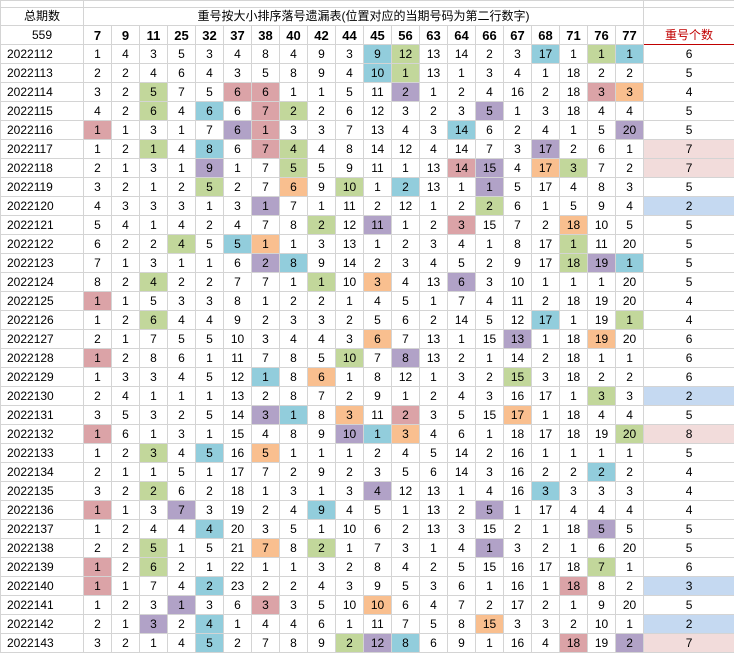 Image resolution: width=734 pixels, height=653 pixels. What do you see at coordinates (42, 586) in the screenshot?
I see `period-cell: 2022140` at bounding box center [42, 586].